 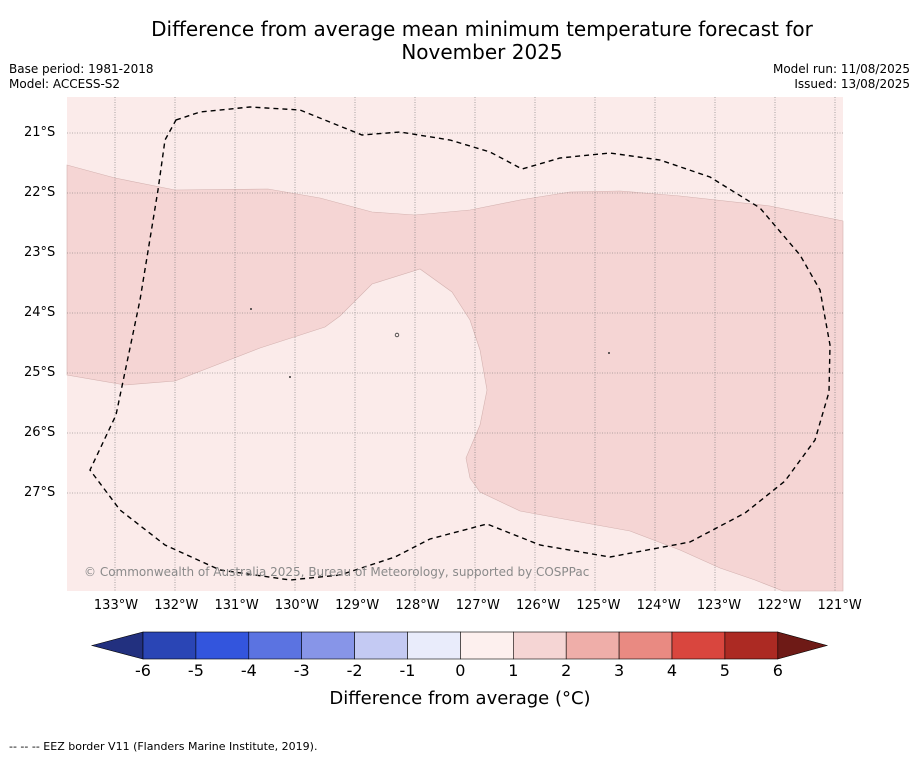 What do you see at coordinates (236, 605) in the screenshot?
I see `lon-label: 131°W` at bounding box center [236, 605].